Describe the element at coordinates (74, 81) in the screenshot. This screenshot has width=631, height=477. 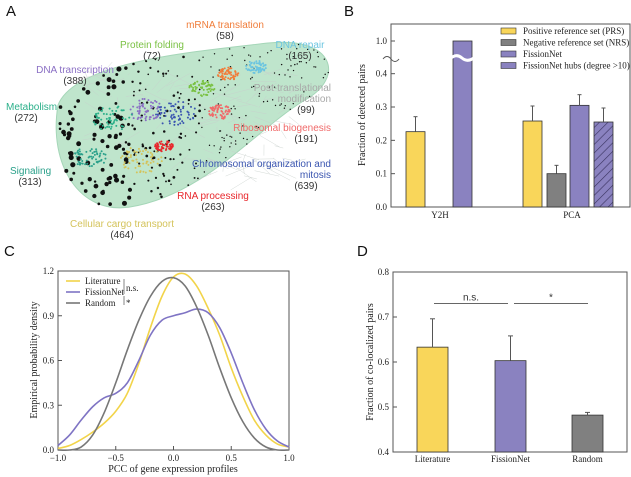
I see `cluster-count: (388)` at that location.